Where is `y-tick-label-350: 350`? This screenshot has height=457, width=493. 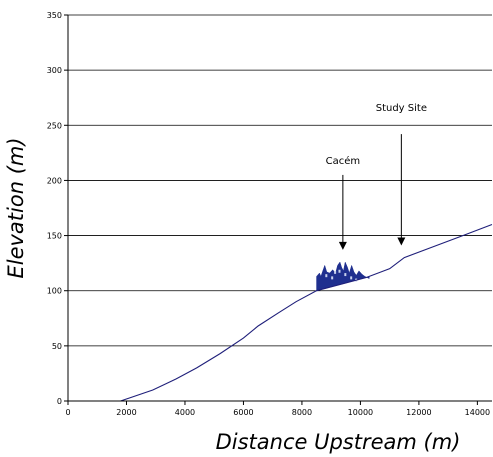 y-tick-label-350: 350 is located at coordinates (54, 15).